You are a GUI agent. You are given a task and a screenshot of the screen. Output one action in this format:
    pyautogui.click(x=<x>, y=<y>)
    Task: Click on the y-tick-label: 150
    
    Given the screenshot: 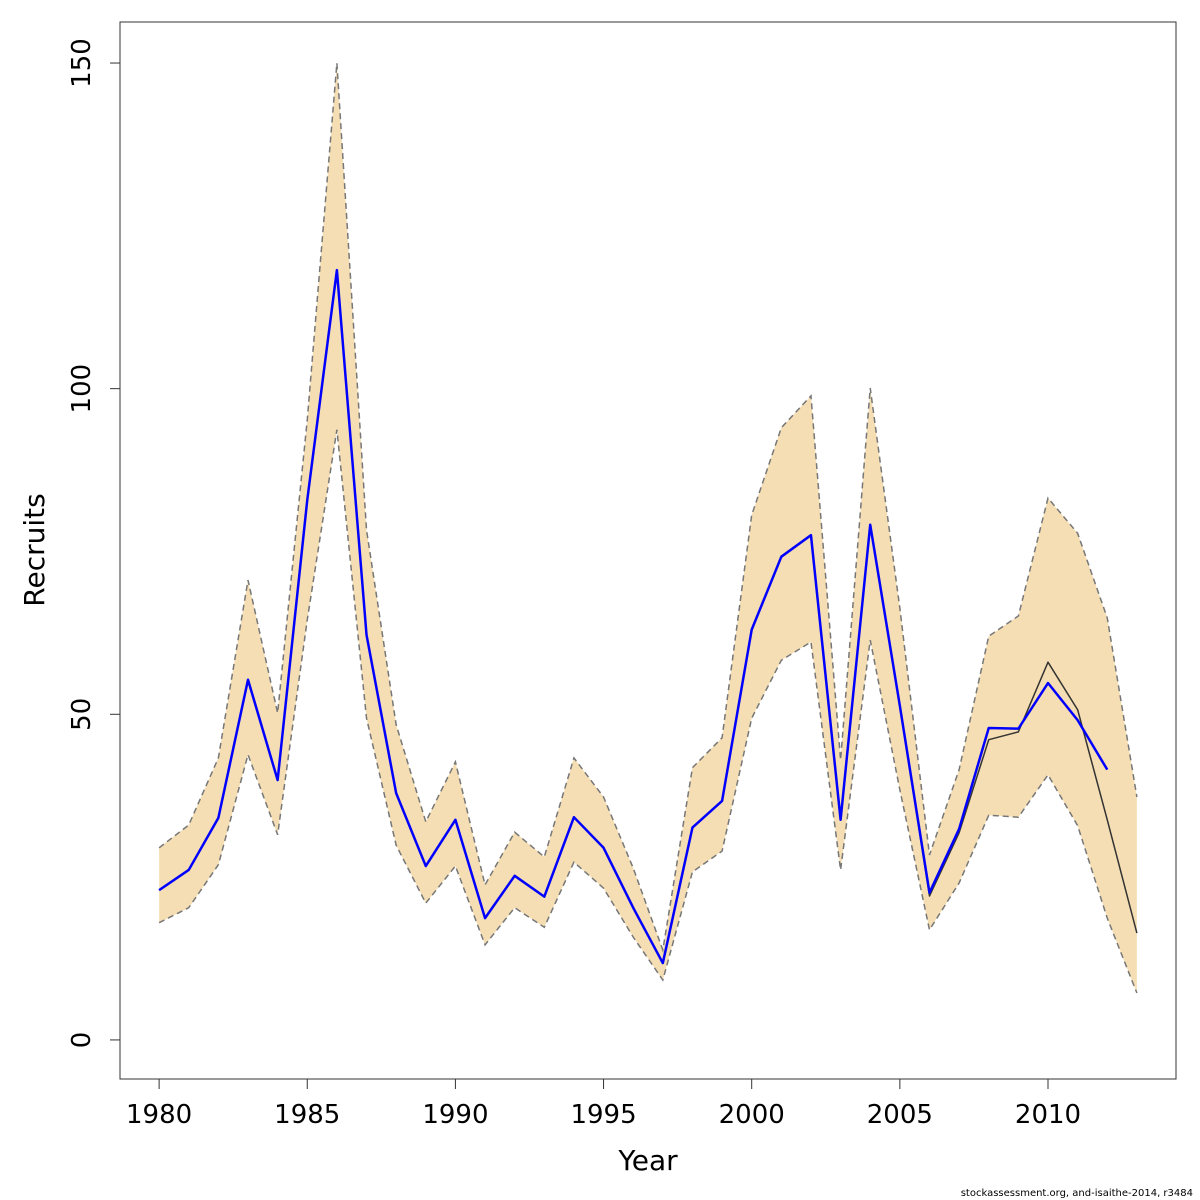 What is the action you would take?
    pyautogui.click(x=82, y=63)
    